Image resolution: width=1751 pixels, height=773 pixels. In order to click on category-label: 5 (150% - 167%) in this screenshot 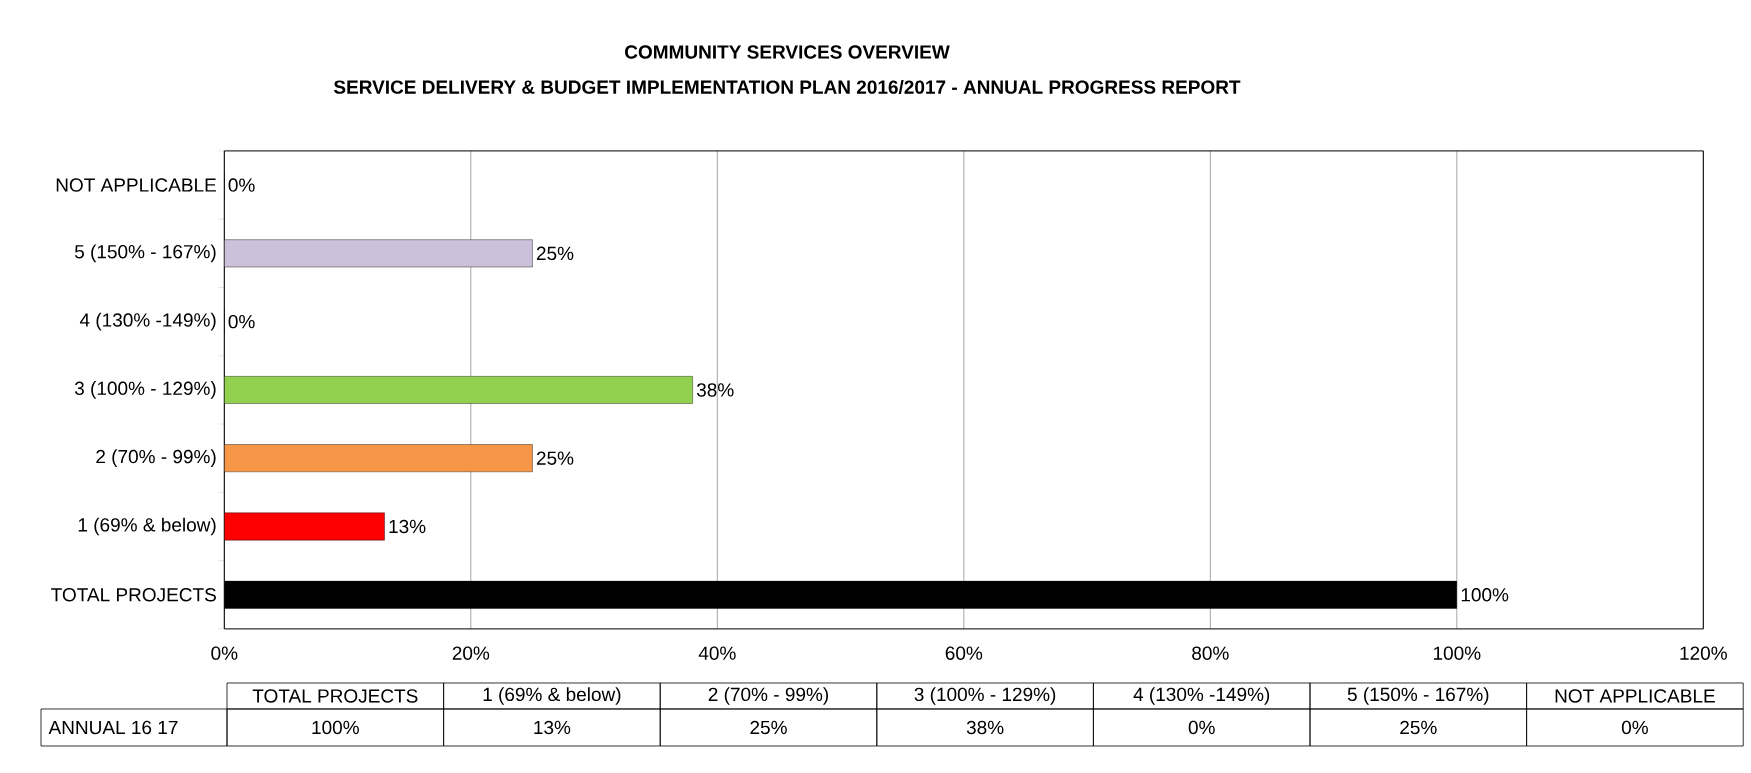, I will do `click(1418, 696)`.